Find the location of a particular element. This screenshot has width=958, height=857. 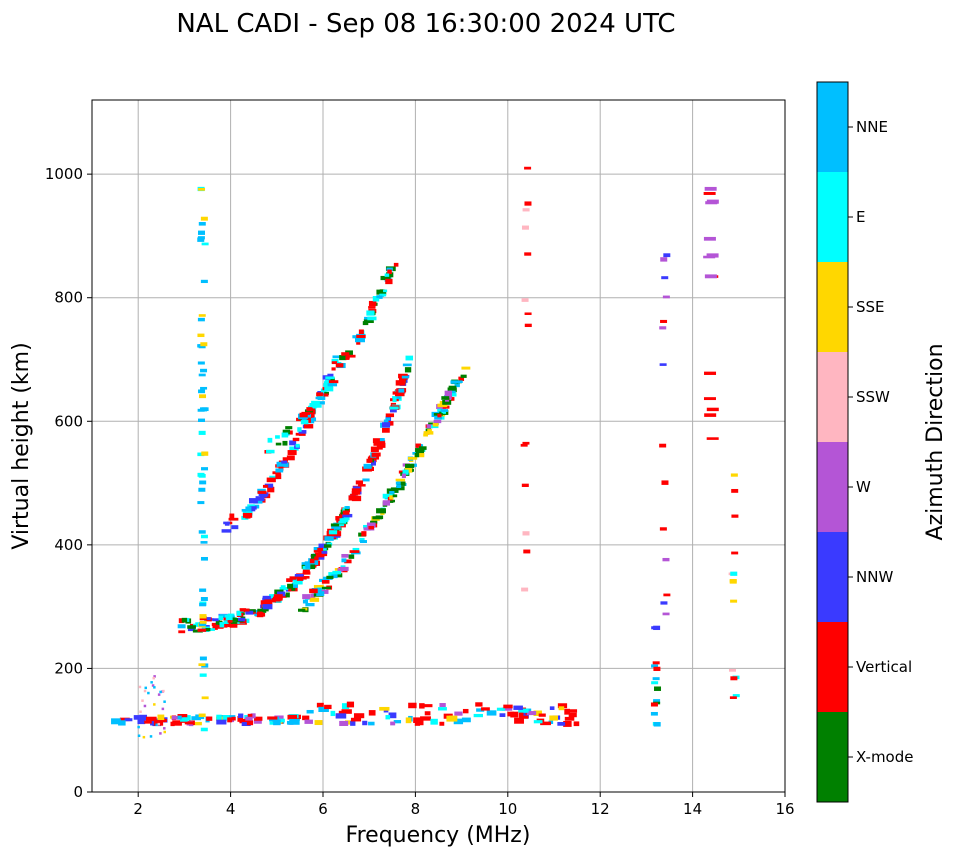

colorbar-category-label: NNE is located at coordinates (872, 127).